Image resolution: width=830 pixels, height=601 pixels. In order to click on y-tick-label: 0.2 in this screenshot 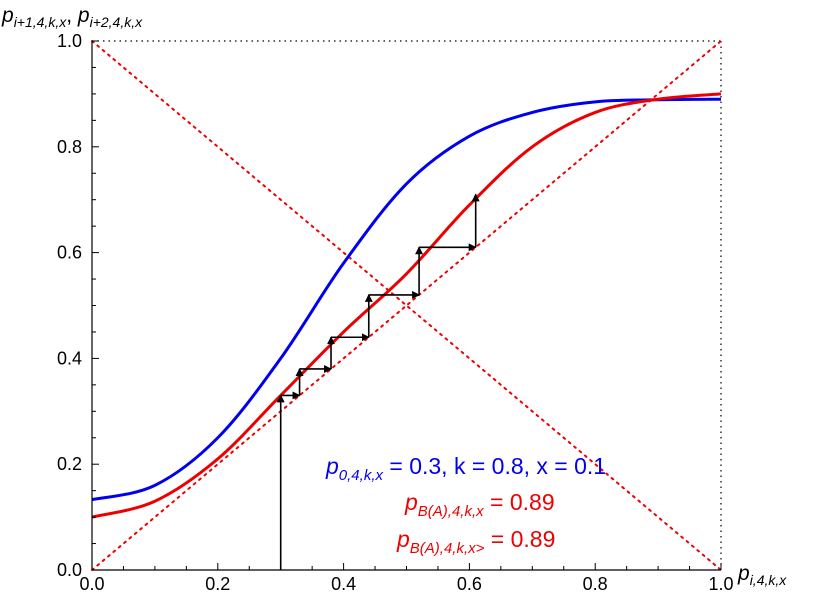, I will do `click(69, 464)`.